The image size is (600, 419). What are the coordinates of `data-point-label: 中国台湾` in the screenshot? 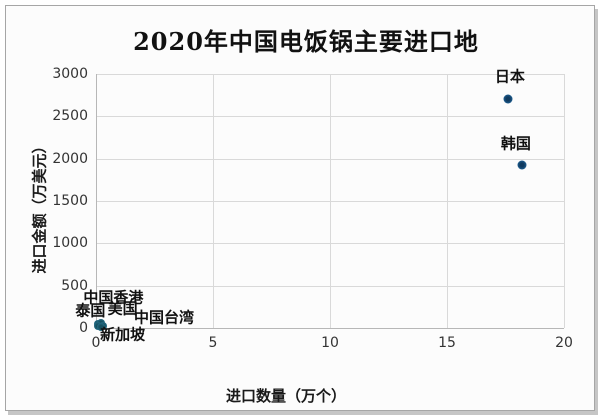 It's located at (164, 317).